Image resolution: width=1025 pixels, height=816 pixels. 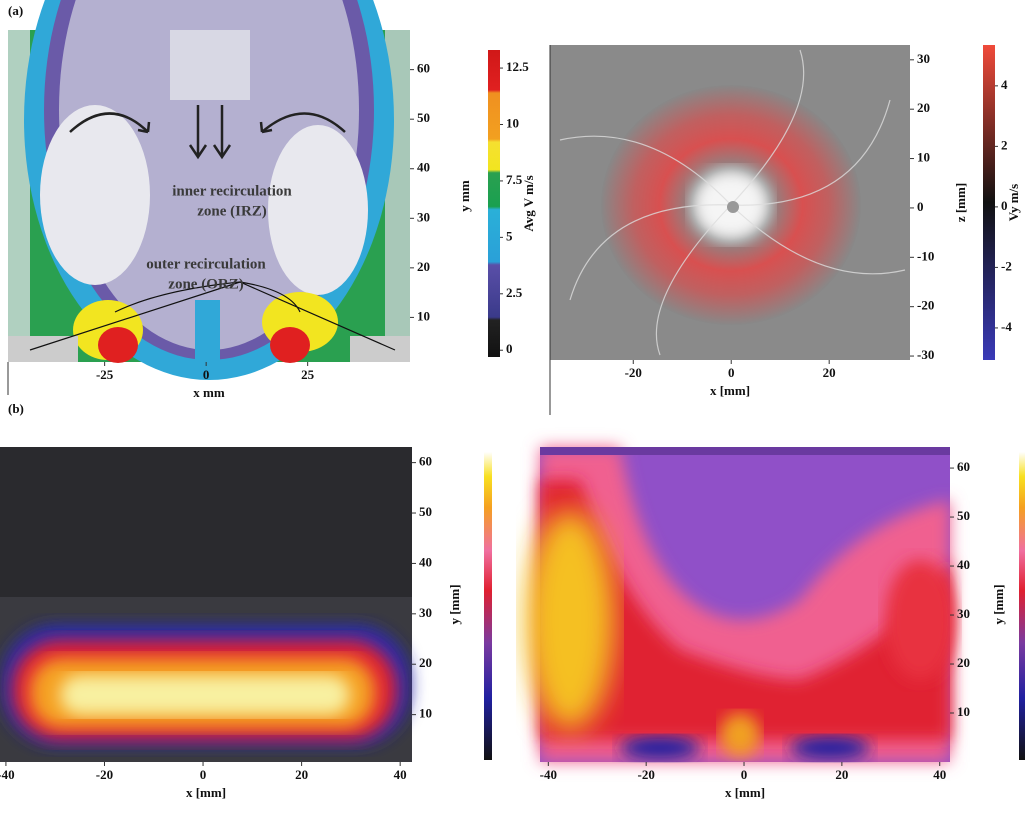 What do you see at coordinates (925, 255) in the screenshot?
I see `y-tick-label: -10` at bounding box center [925, 255].